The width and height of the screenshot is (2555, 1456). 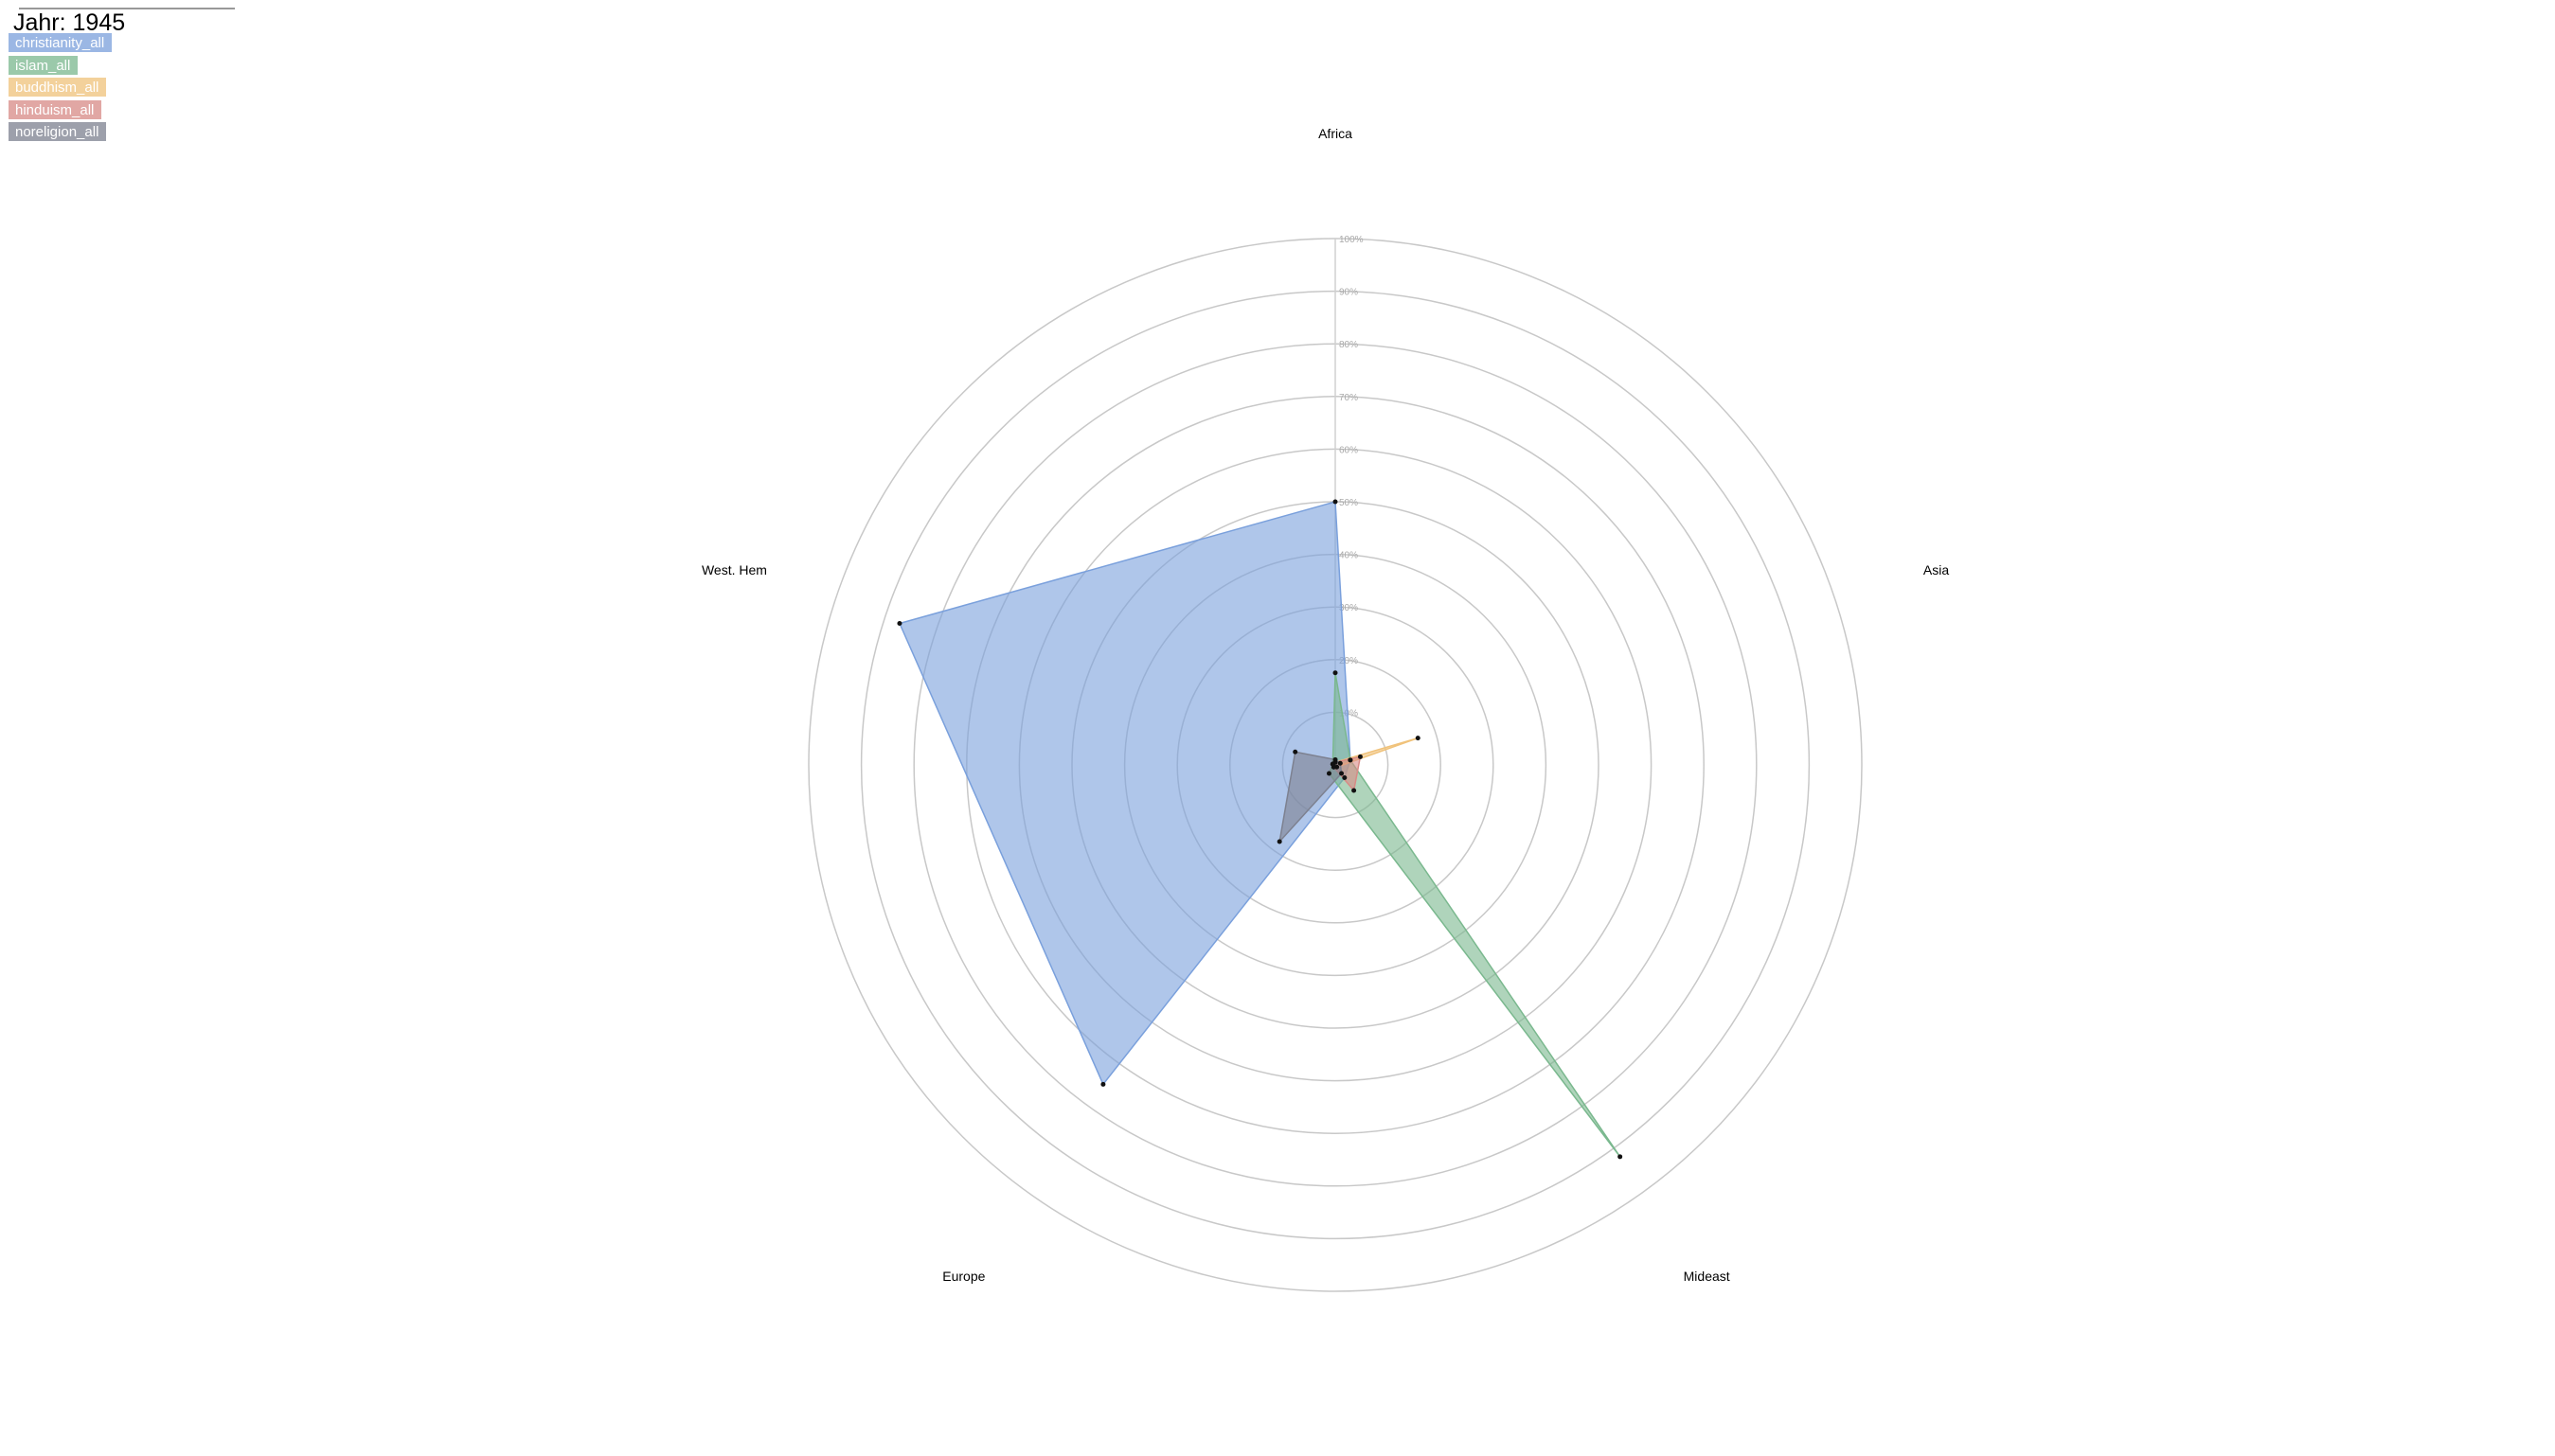 I want to click on axis-label: Asia, so click(x=1936, y=570).